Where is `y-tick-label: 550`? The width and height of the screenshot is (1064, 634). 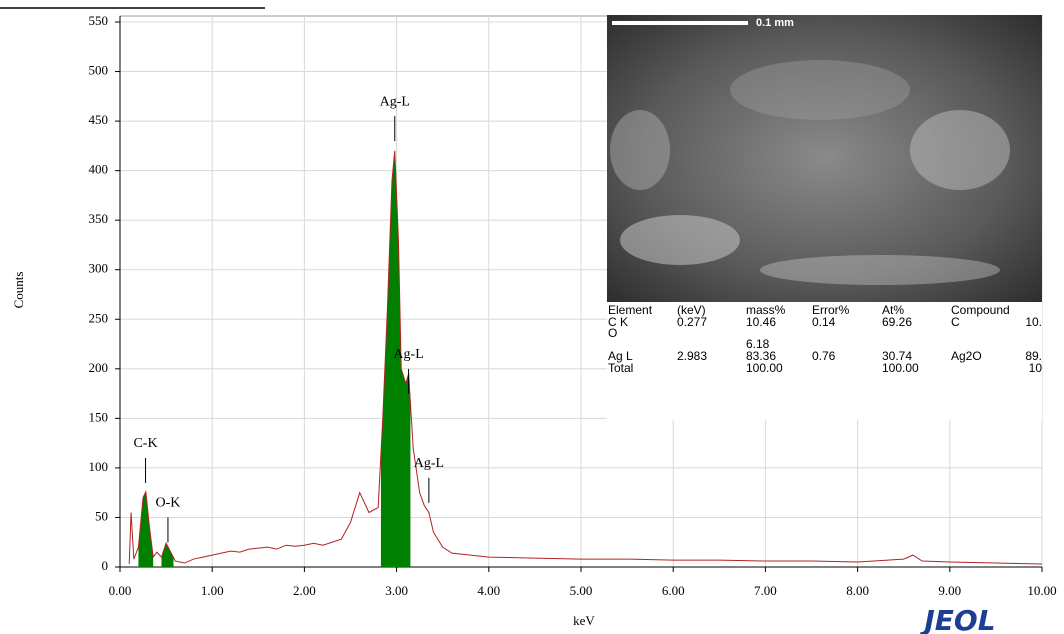 y-tick-label: 550 is located at coordinates (99, 20).